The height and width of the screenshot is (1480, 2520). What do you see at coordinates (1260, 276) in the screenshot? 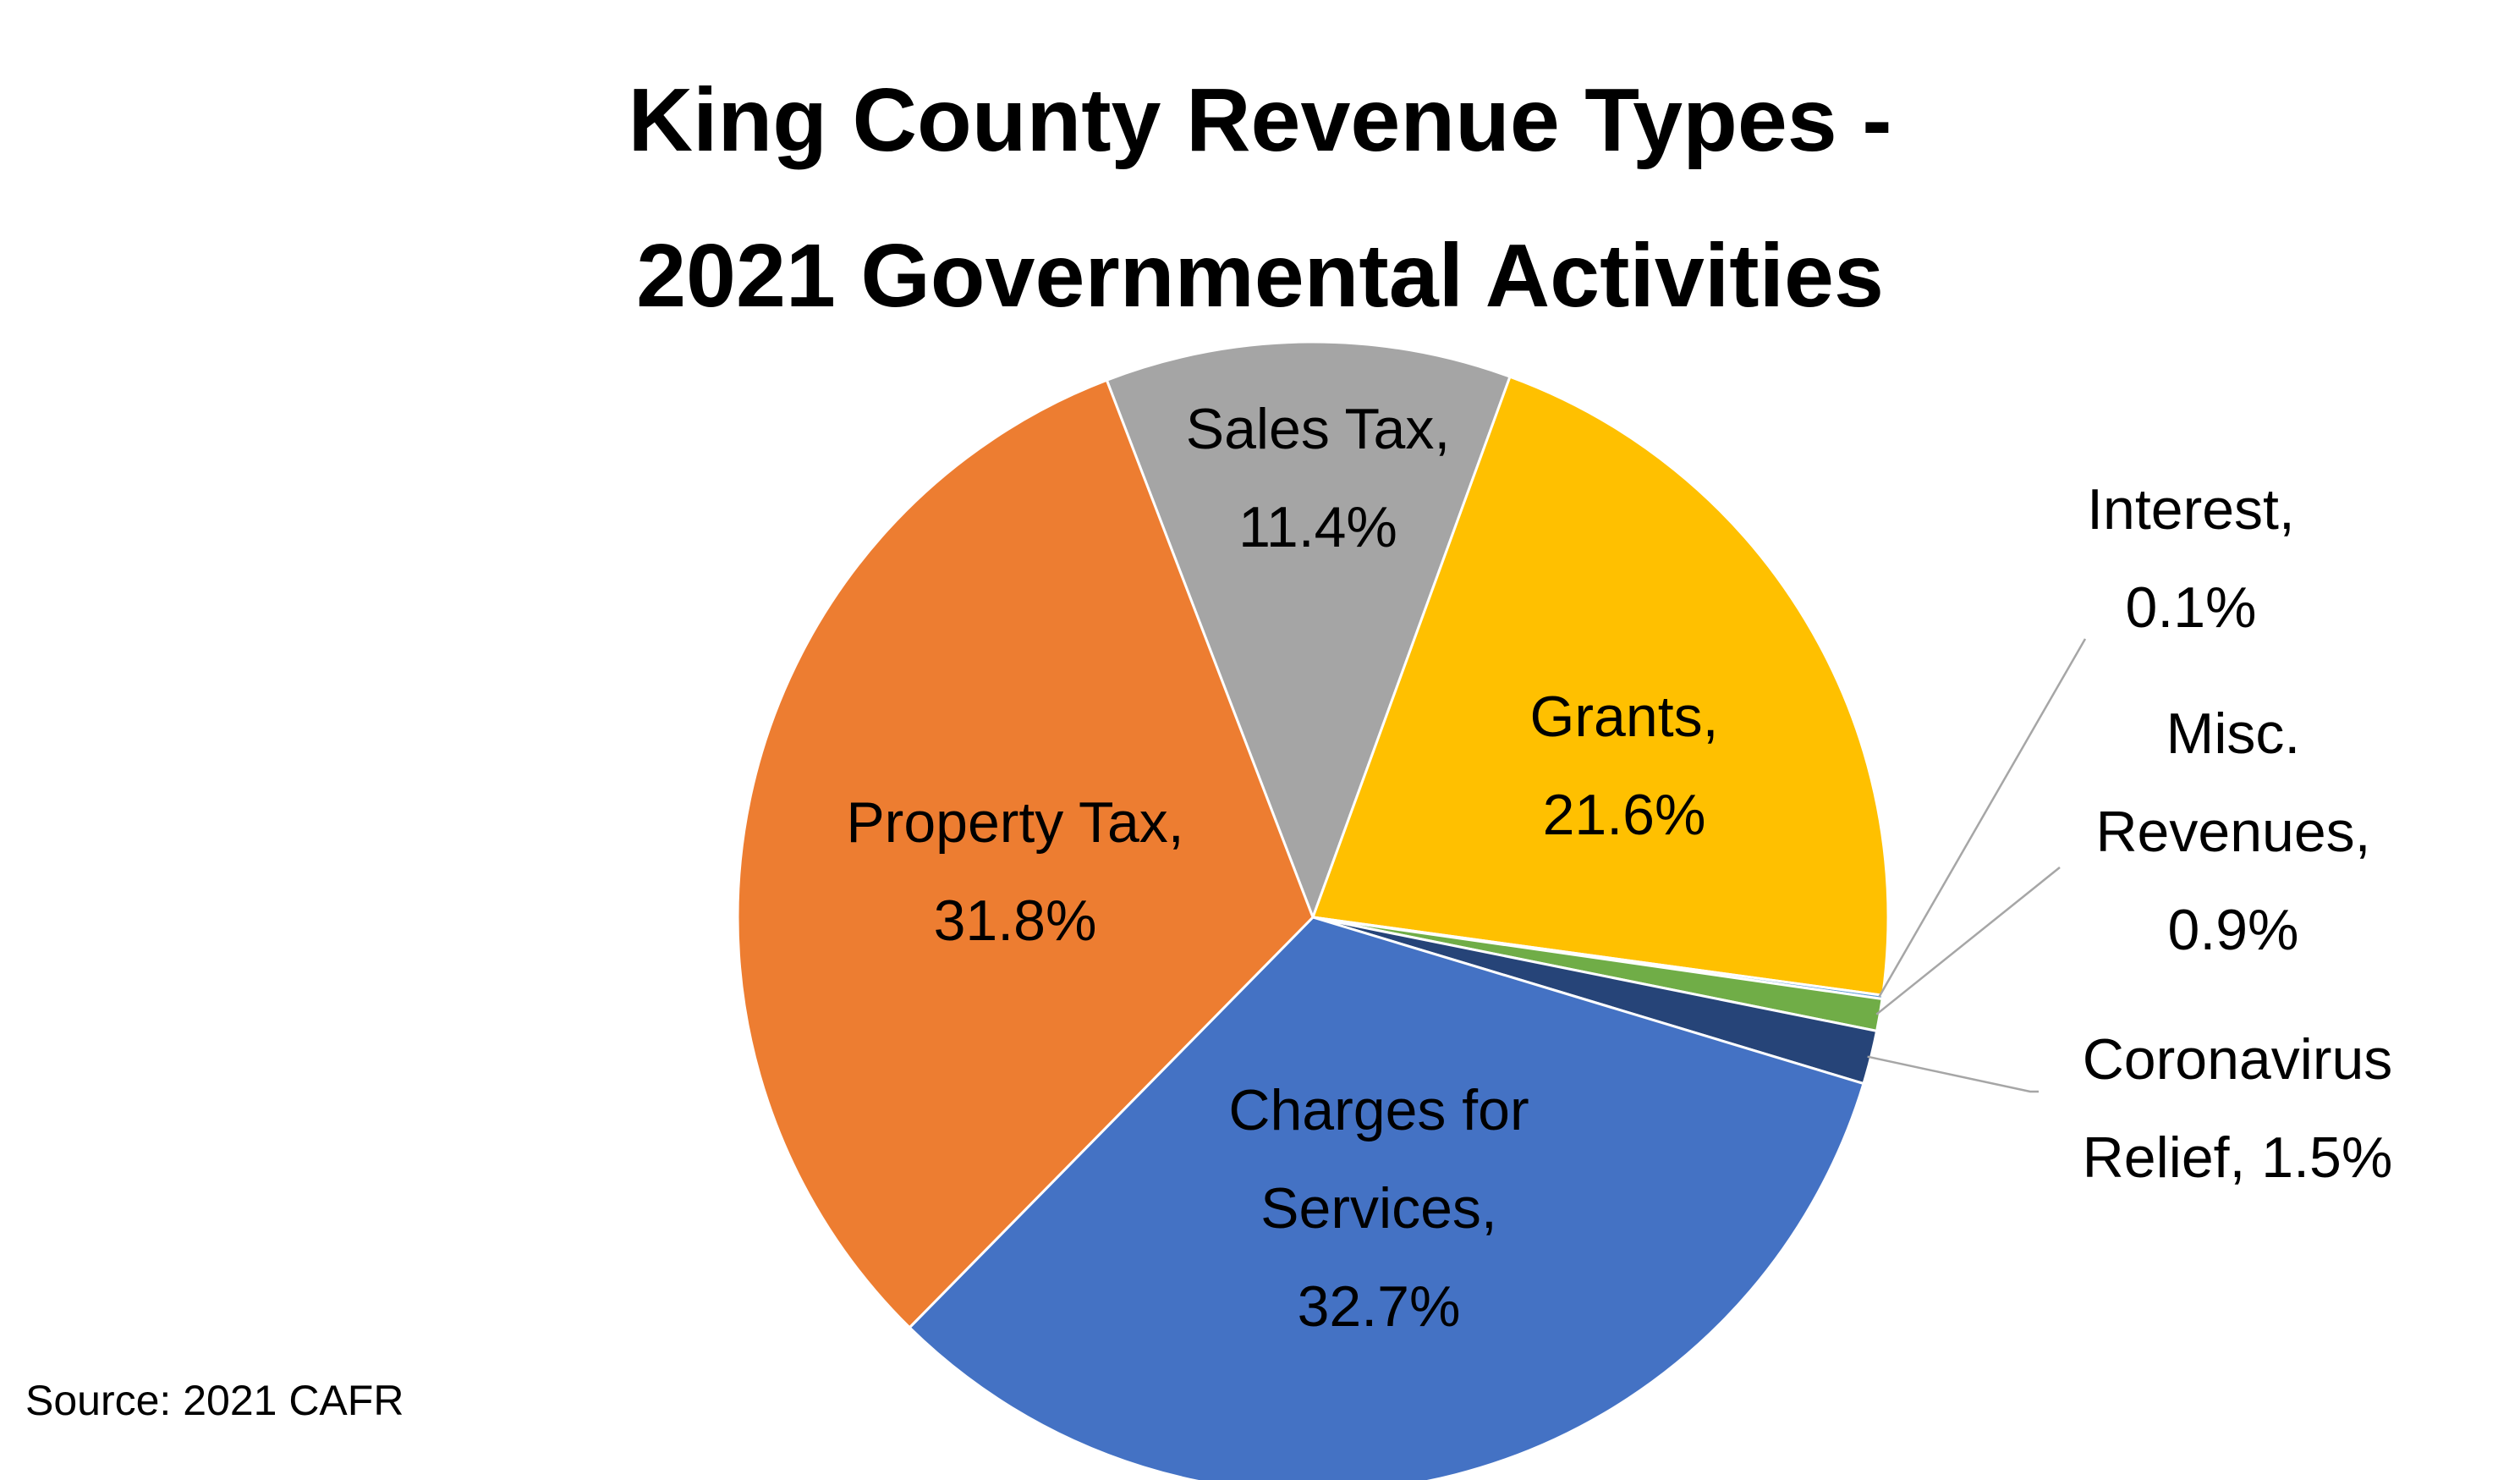
I see `chart-title-line-2: 2021 Governmental Activities` at bounding box center [1260, 276].